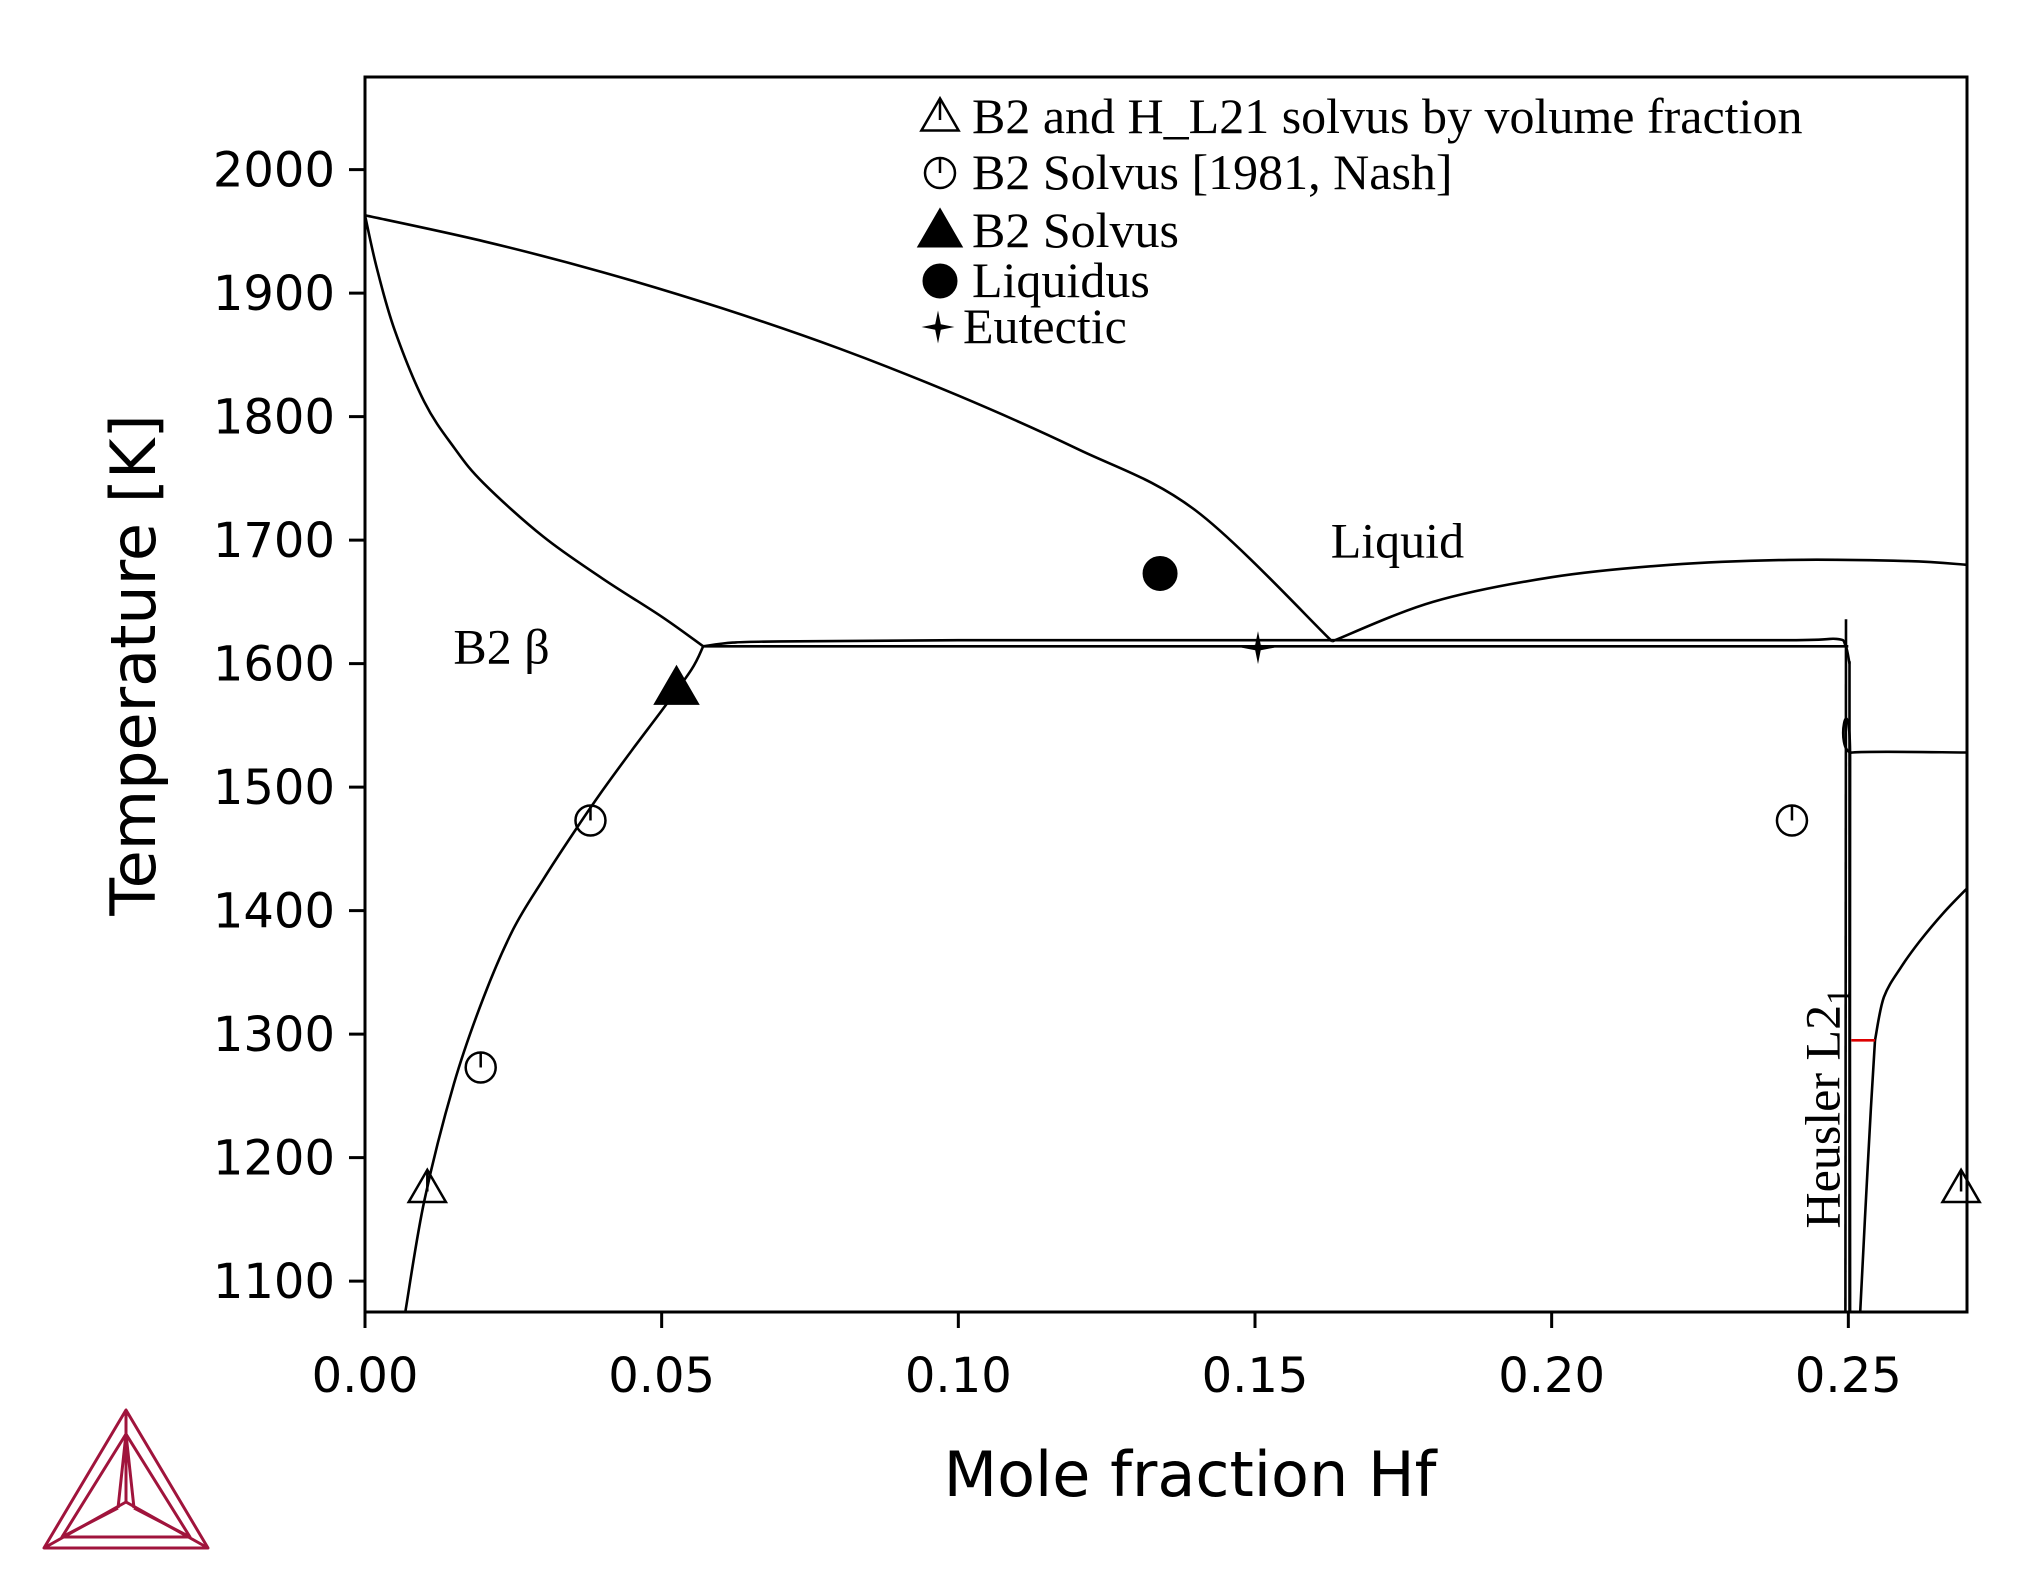 The image size is (2031, 1584). What do you see at coordinates (1387, 116) in the screenshot?
I see `legend-label: B2 and H_L21 solvus by volume fraction` at bounding box center [1387, 116].